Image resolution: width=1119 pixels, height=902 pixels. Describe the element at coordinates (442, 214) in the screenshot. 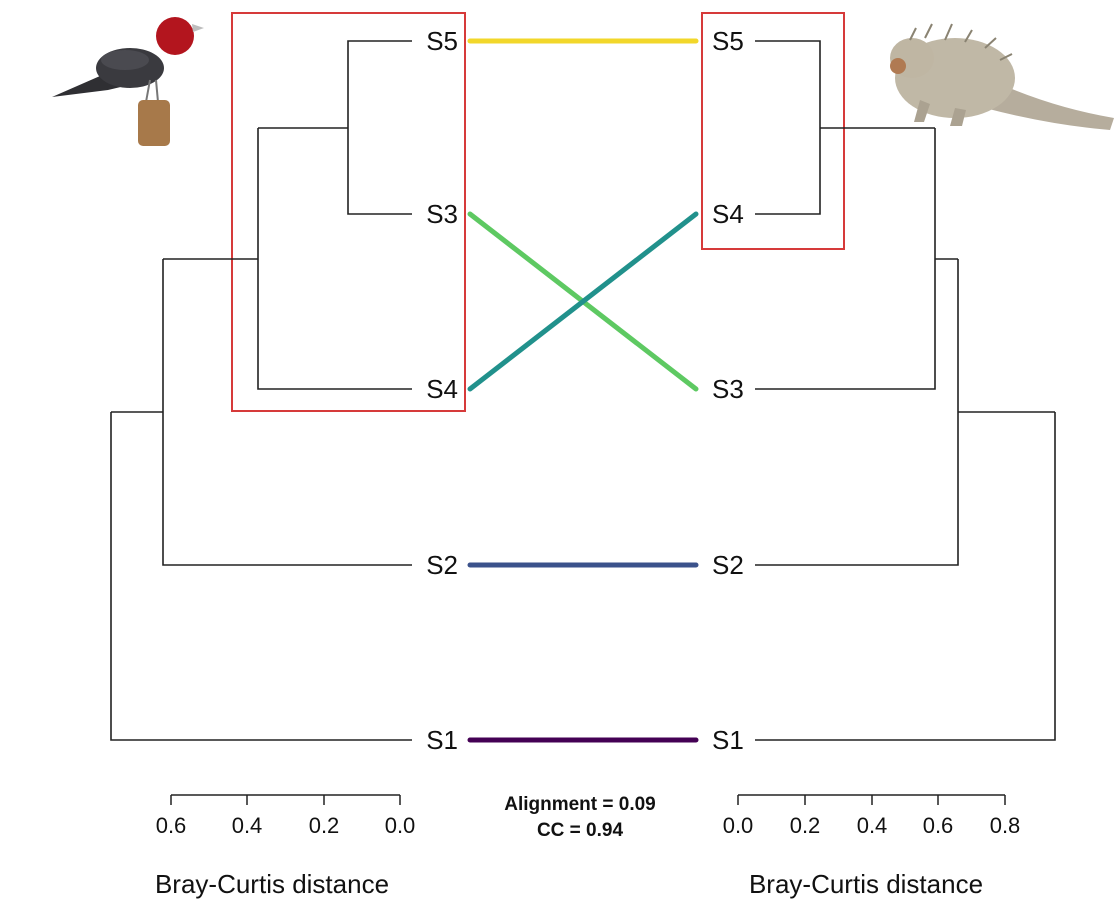

I see `left-leaf-label: S3` at that location.